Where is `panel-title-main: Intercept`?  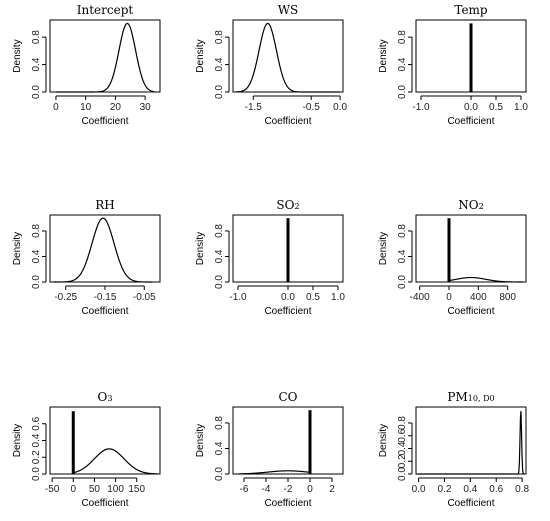
panel-title-main: Intercept is located at coordinates (105, 10).